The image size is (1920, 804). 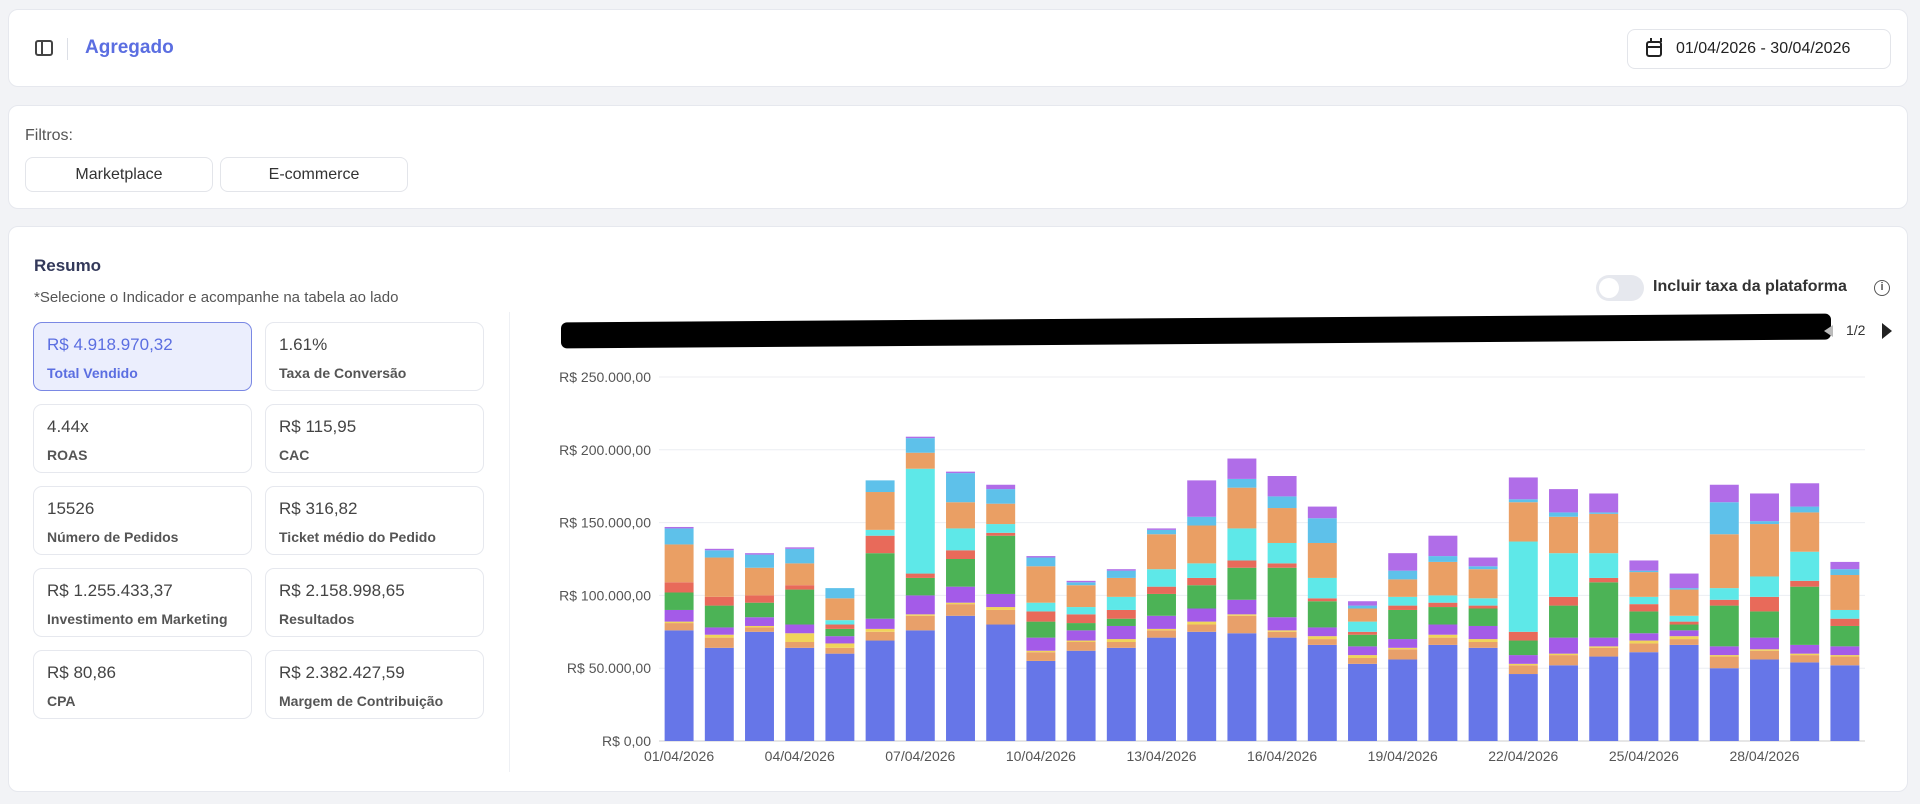 I want to click on date-range-picker: 01/04/2026 - 30/04/2026, so click(x=1759, y=49).